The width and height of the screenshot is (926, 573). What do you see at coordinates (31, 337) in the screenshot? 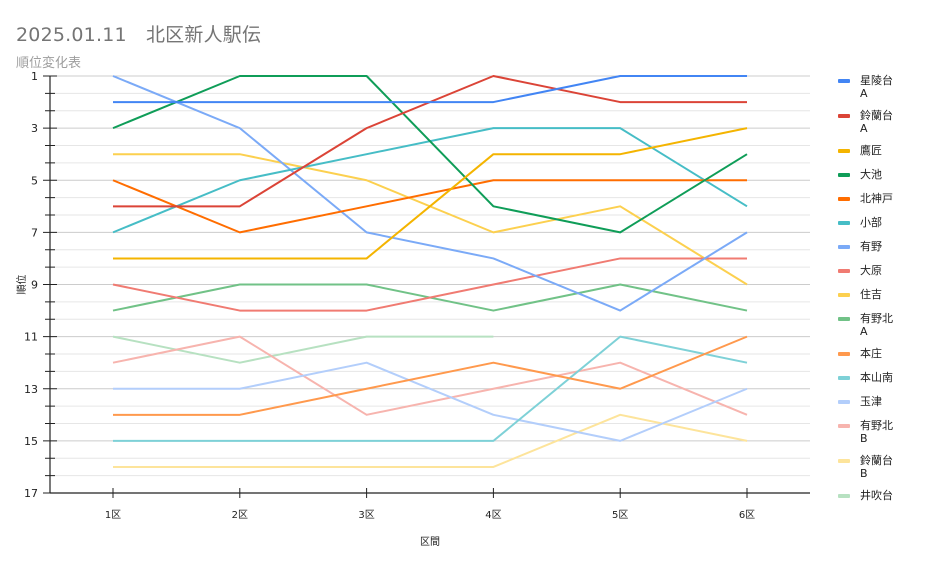
I see `y-tick-label: 11` at bounding box center [31, 337].